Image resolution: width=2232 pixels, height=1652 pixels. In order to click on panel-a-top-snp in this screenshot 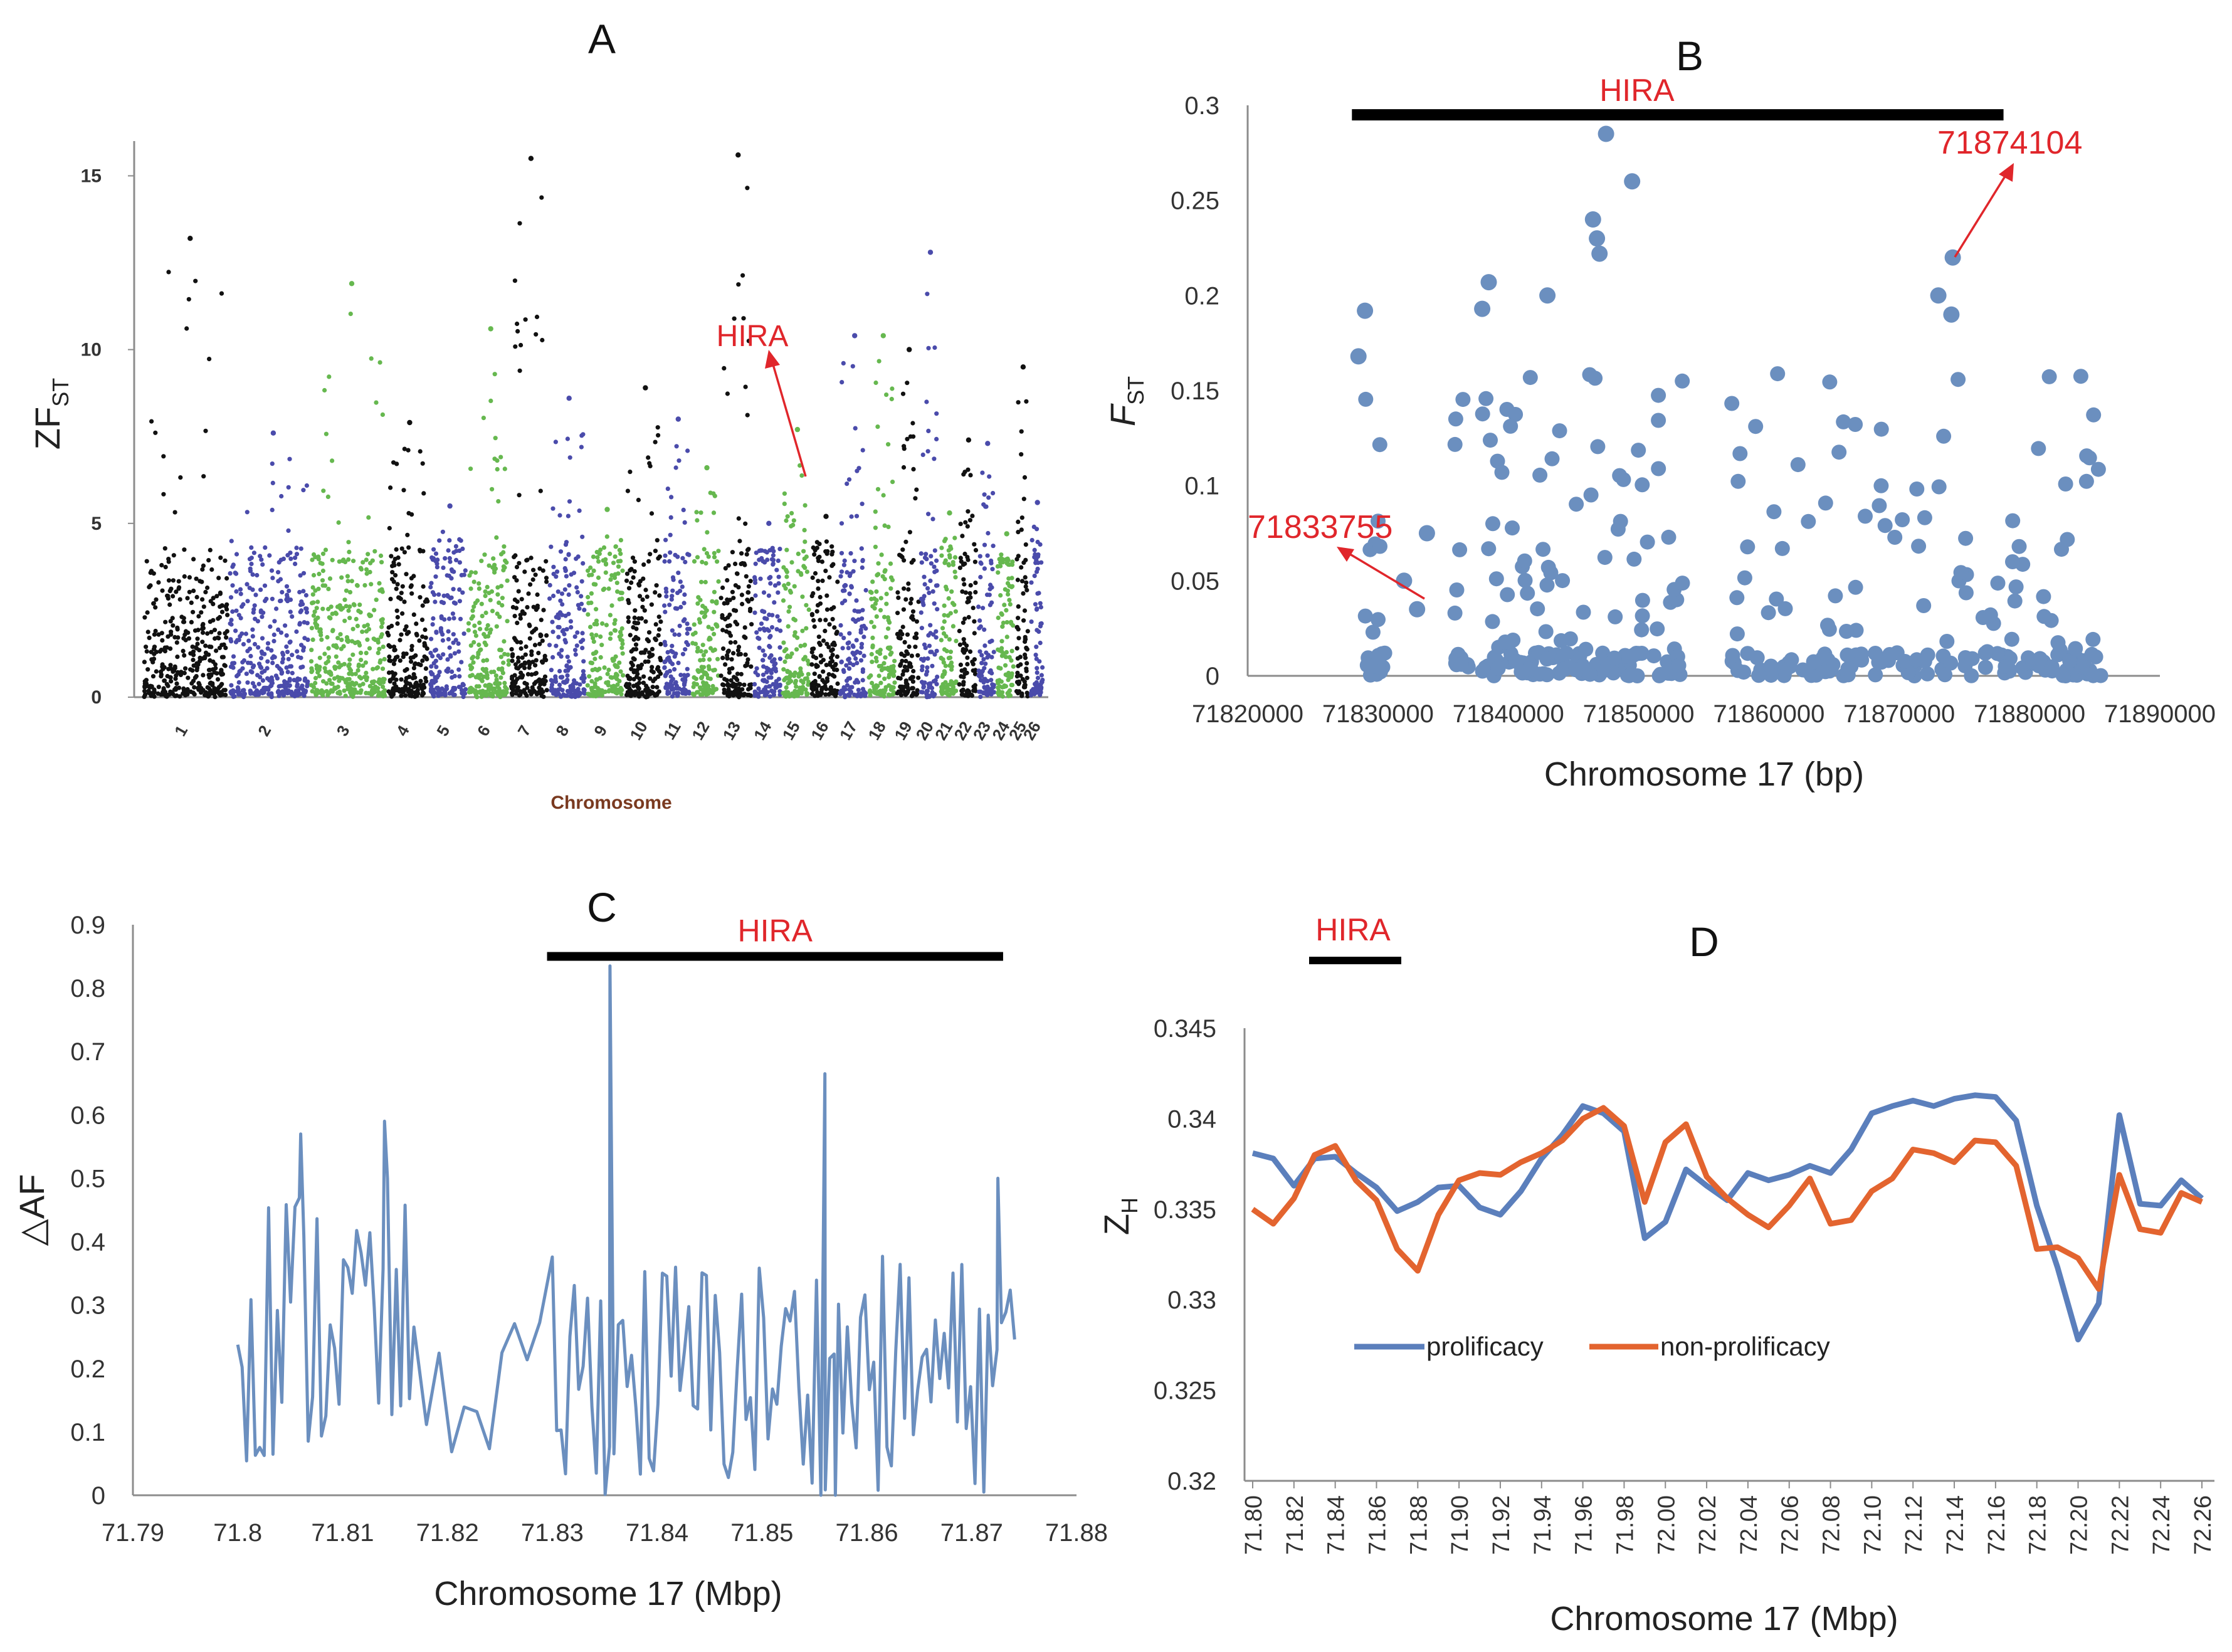, I will do `click(1007, 534)`.